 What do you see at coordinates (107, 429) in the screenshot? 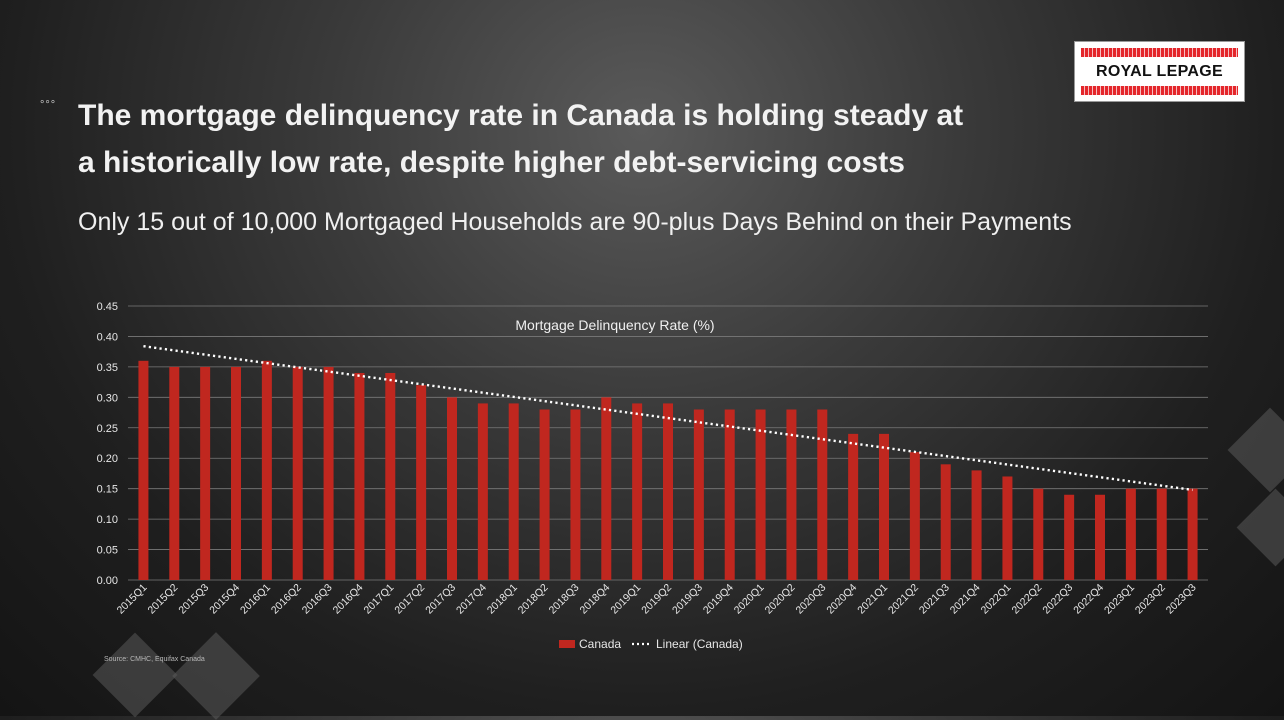
I see `y-tick-label: 0.25` at bounding box center [107, 429].